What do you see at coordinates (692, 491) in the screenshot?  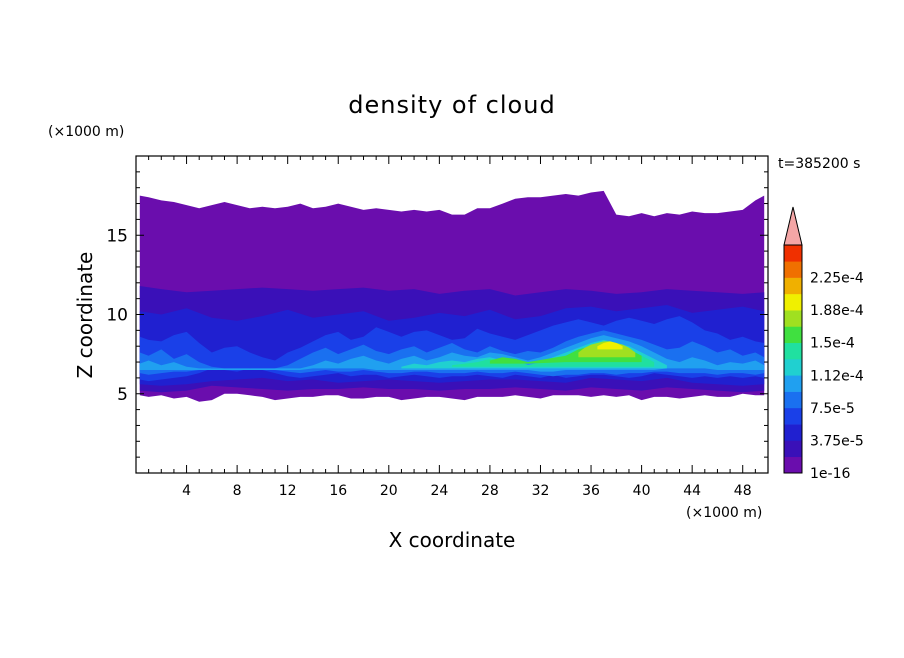 I see `x-tick-label: 44` at bounding box center [692, 491].